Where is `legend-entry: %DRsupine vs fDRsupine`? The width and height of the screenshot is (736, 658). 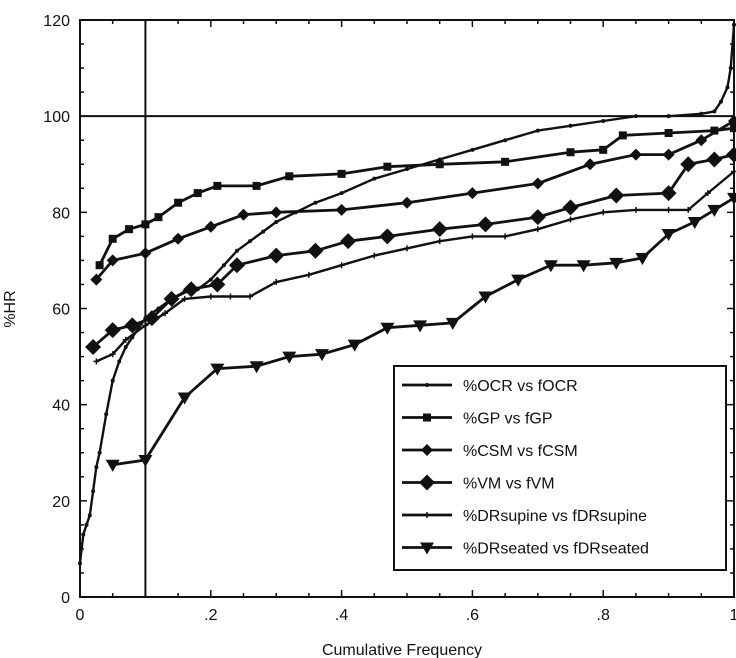
legend-entry: %DRsupine vs fDRsupine is located at coordinates (524, 516).